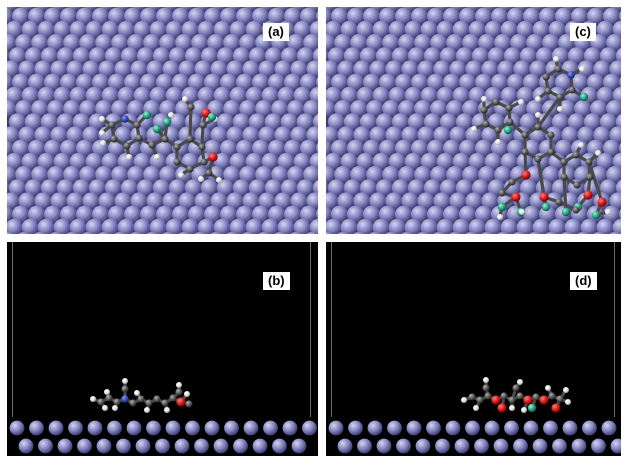 Image resolution: width=627 pixels, height=459 pixels. I want to click on panel-label-d: (d), so click(583, 281).